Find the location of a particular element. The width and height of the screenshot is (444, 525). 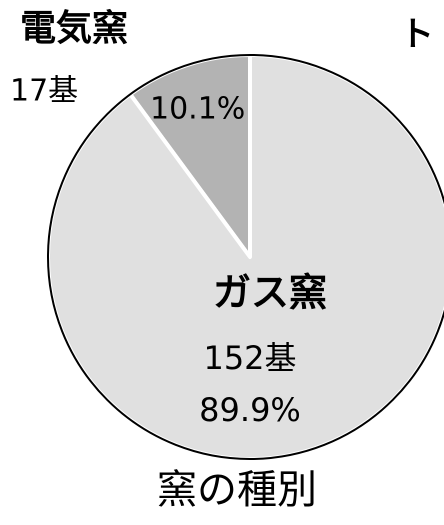

category-label: ガス窯 is located at coordinates (270, 293).